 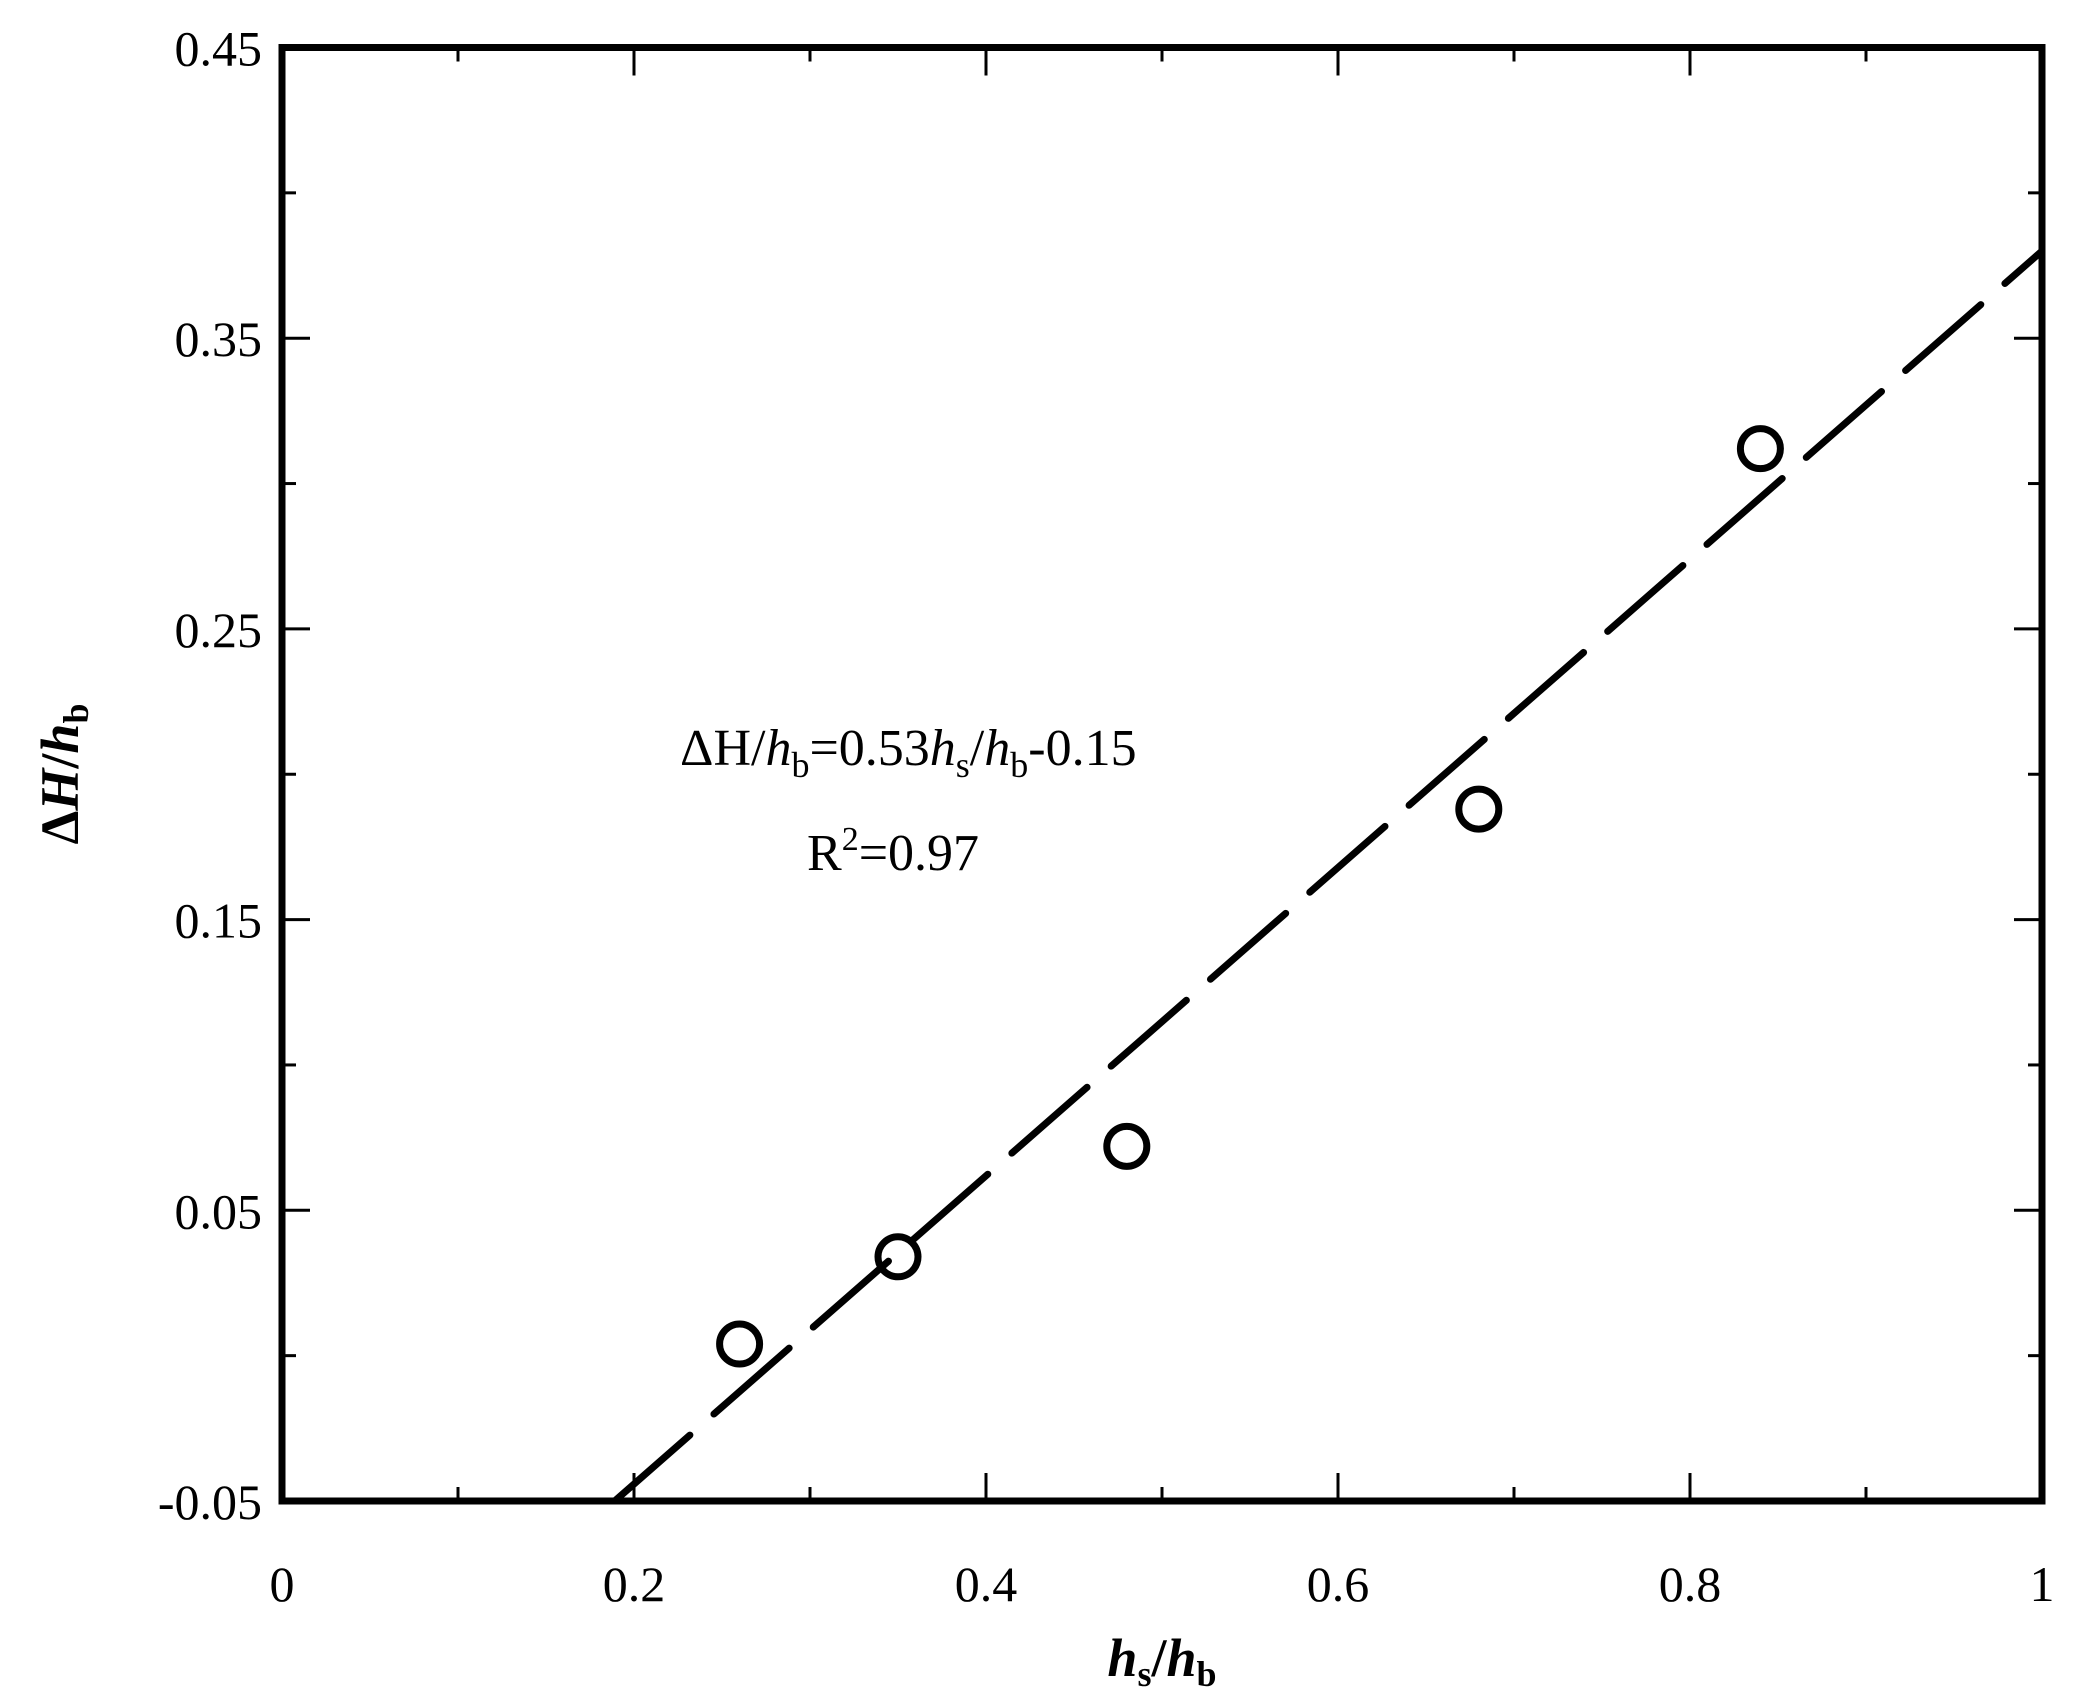 What do you see at coordinates (219, 339) in the screenshot?
I see `y-tick-label: 0.35` at bounding box center [219, 339].